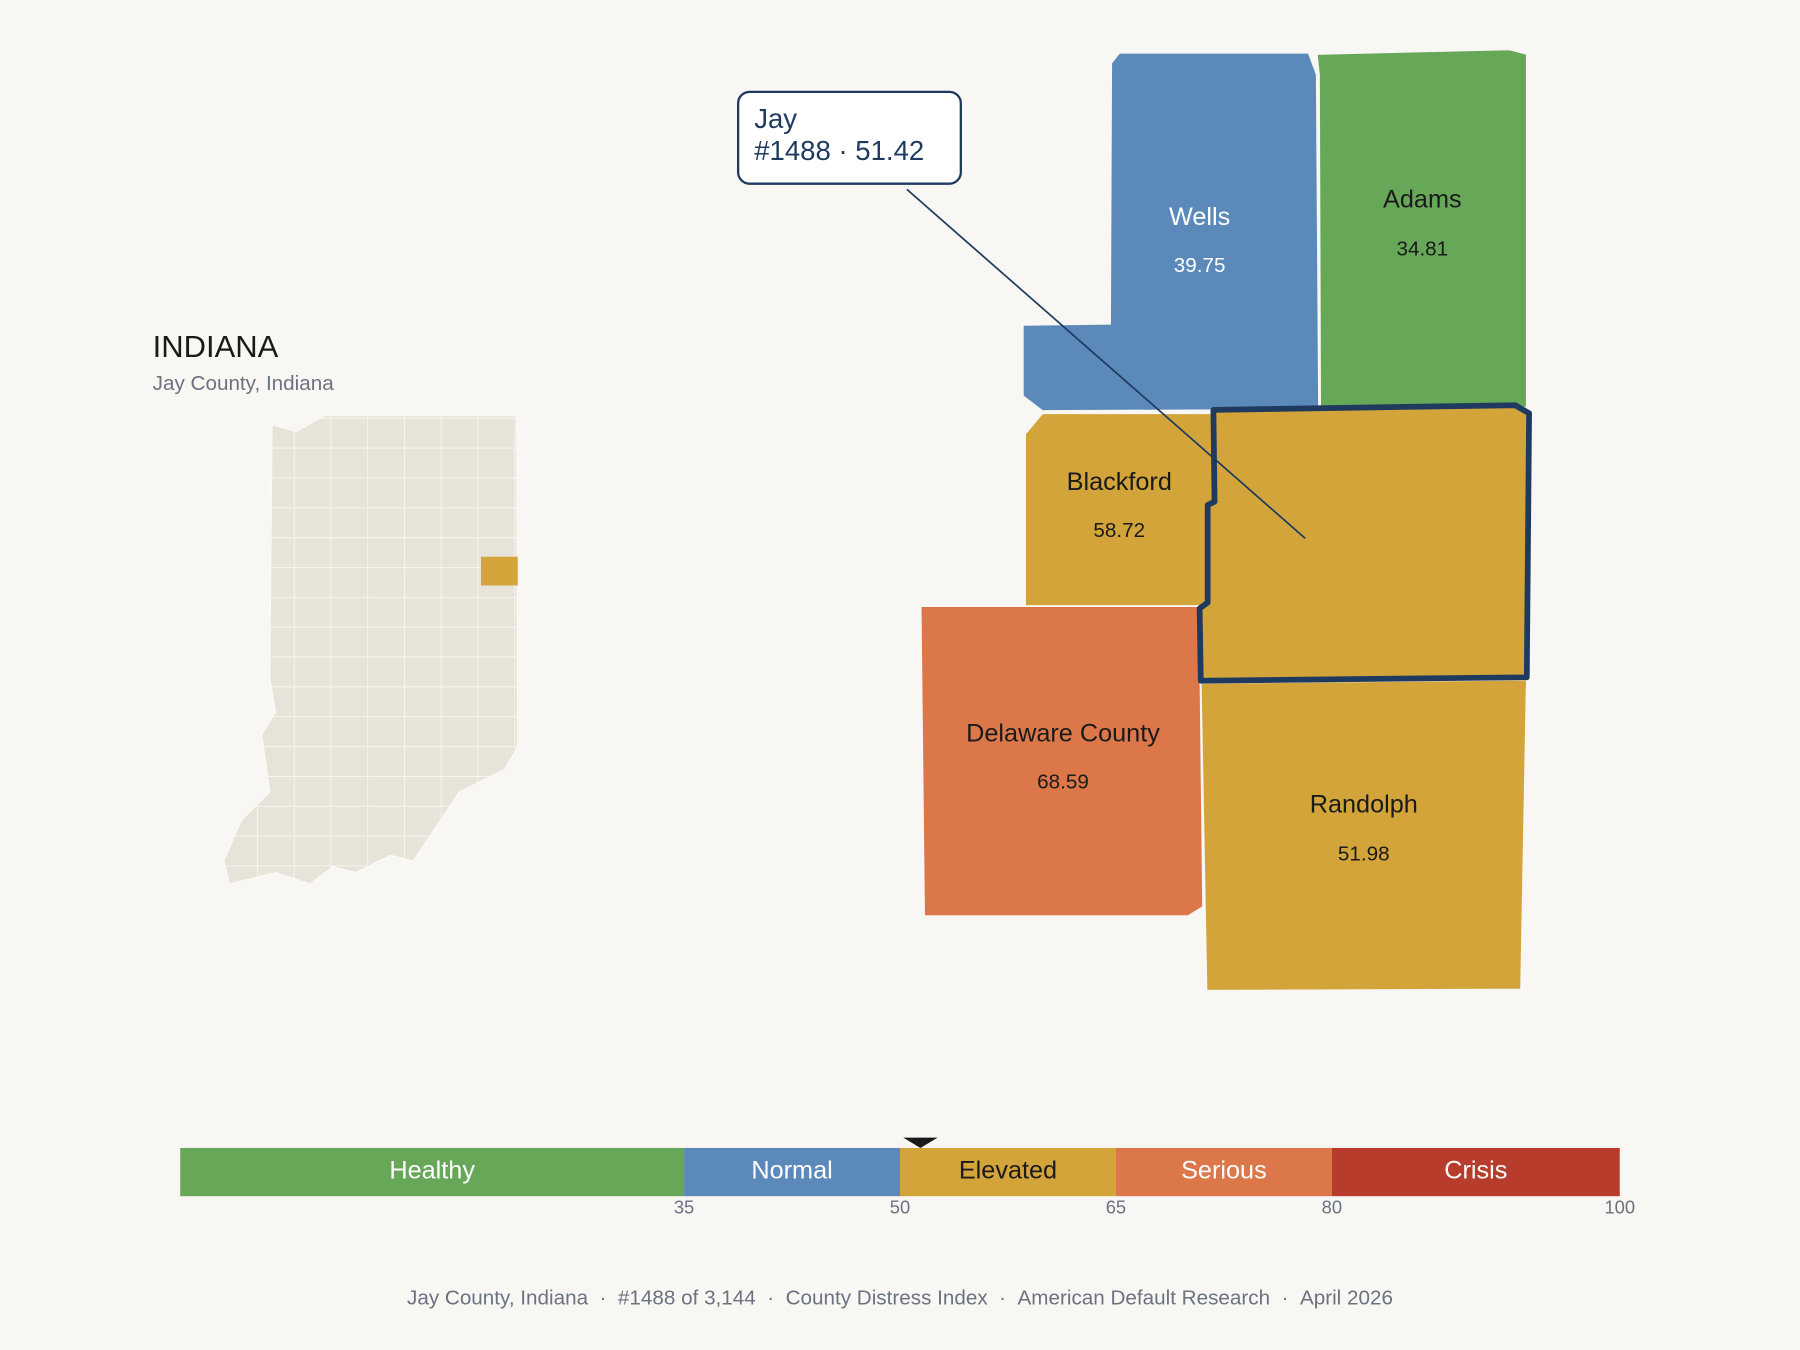  What do you see at coordinates (1364, 805) in the screenshot?
I see `county-name: Randolph` at bounding box center [1364, 805].